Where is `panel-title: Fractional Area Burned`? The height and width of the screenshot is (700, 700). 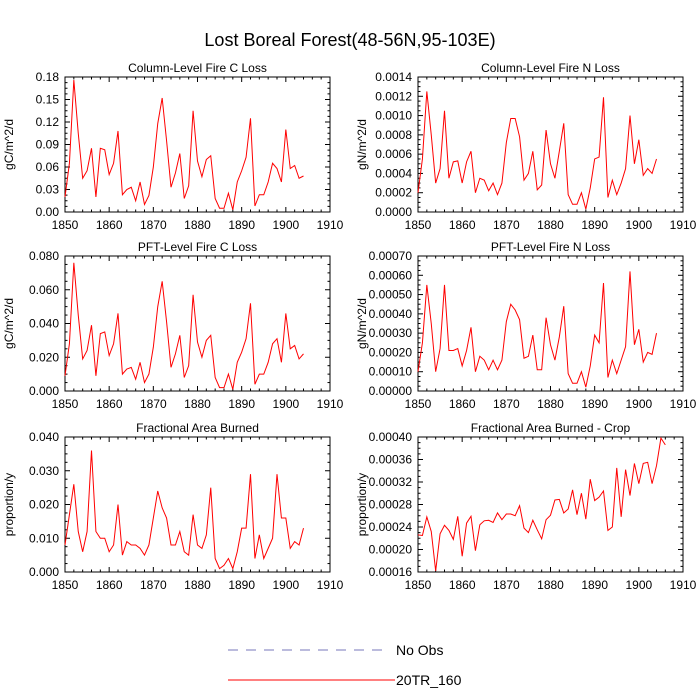
panel-title: Fractional Area Burned is located at coordinates (197, 428).